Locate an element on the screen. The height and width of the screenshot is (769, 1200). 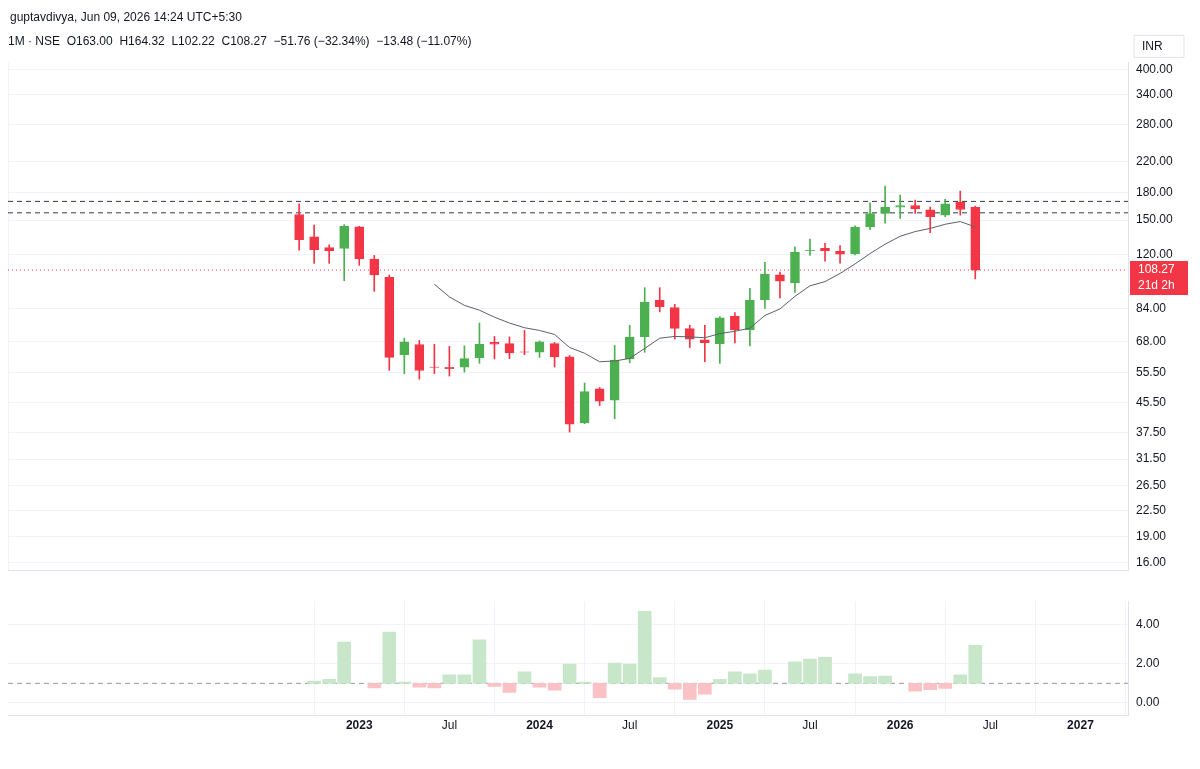
y-tick-label: 0.00 is located at coordinates (1148, 702).